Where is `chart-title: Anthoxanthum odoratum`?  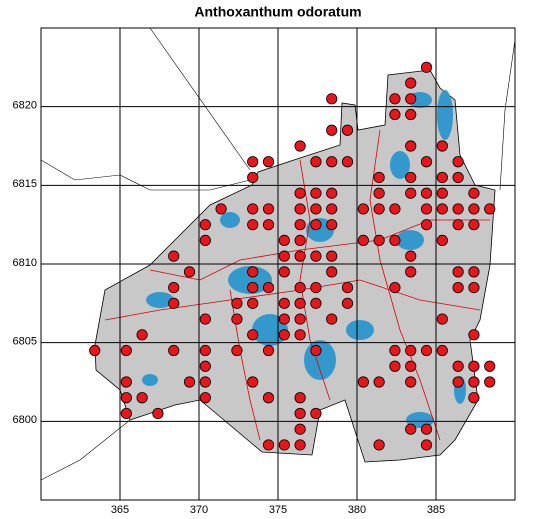 chart-title: Anthoxanthum odoratum is located at coordinates (277, 12).